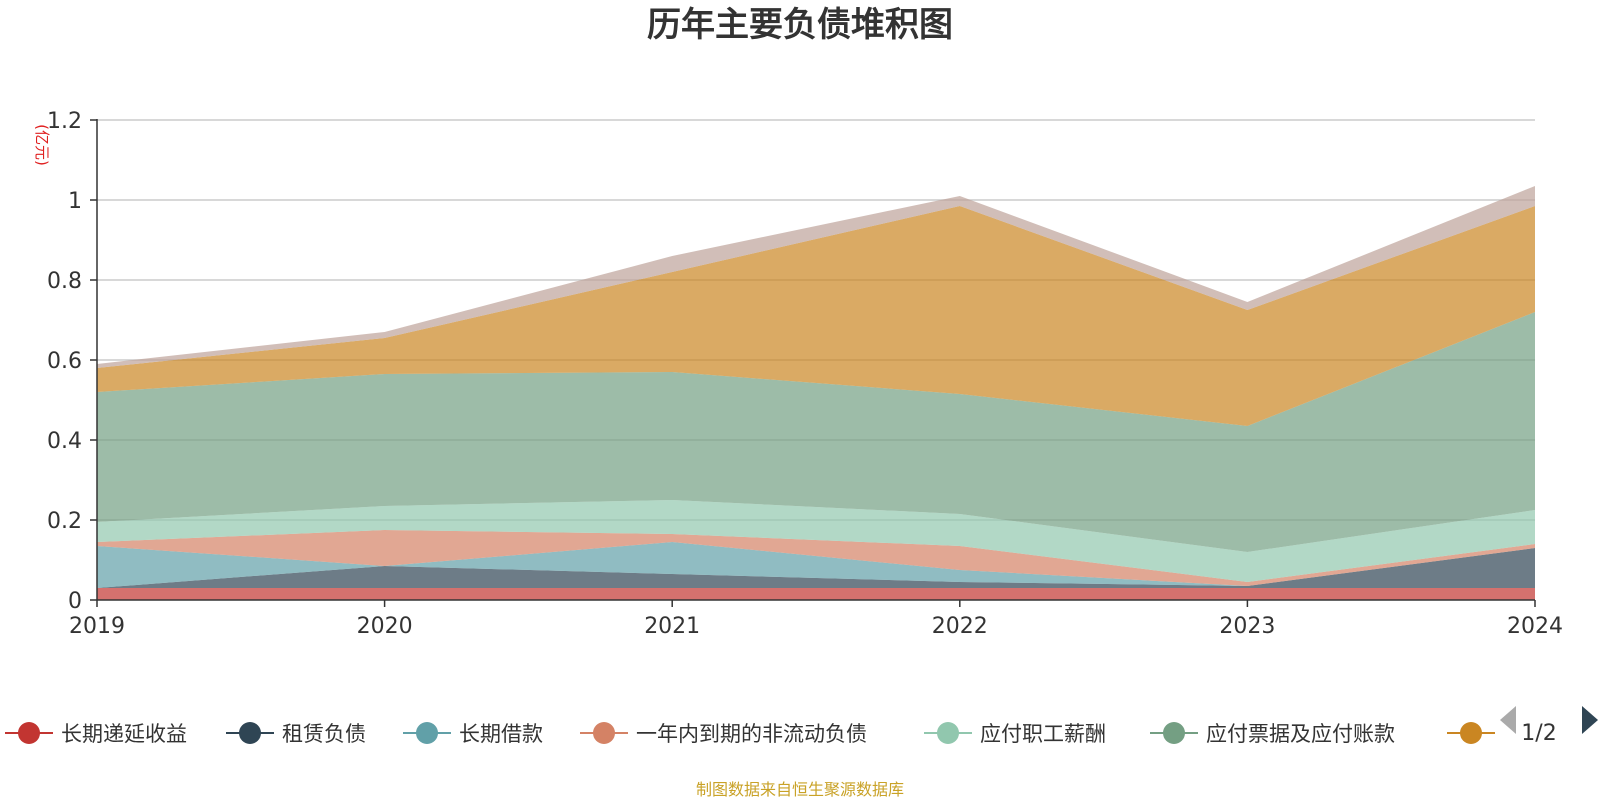 The image size is (1600, 800). I want to click on y-axis-unit-label: (亿元), so click(42, 145).